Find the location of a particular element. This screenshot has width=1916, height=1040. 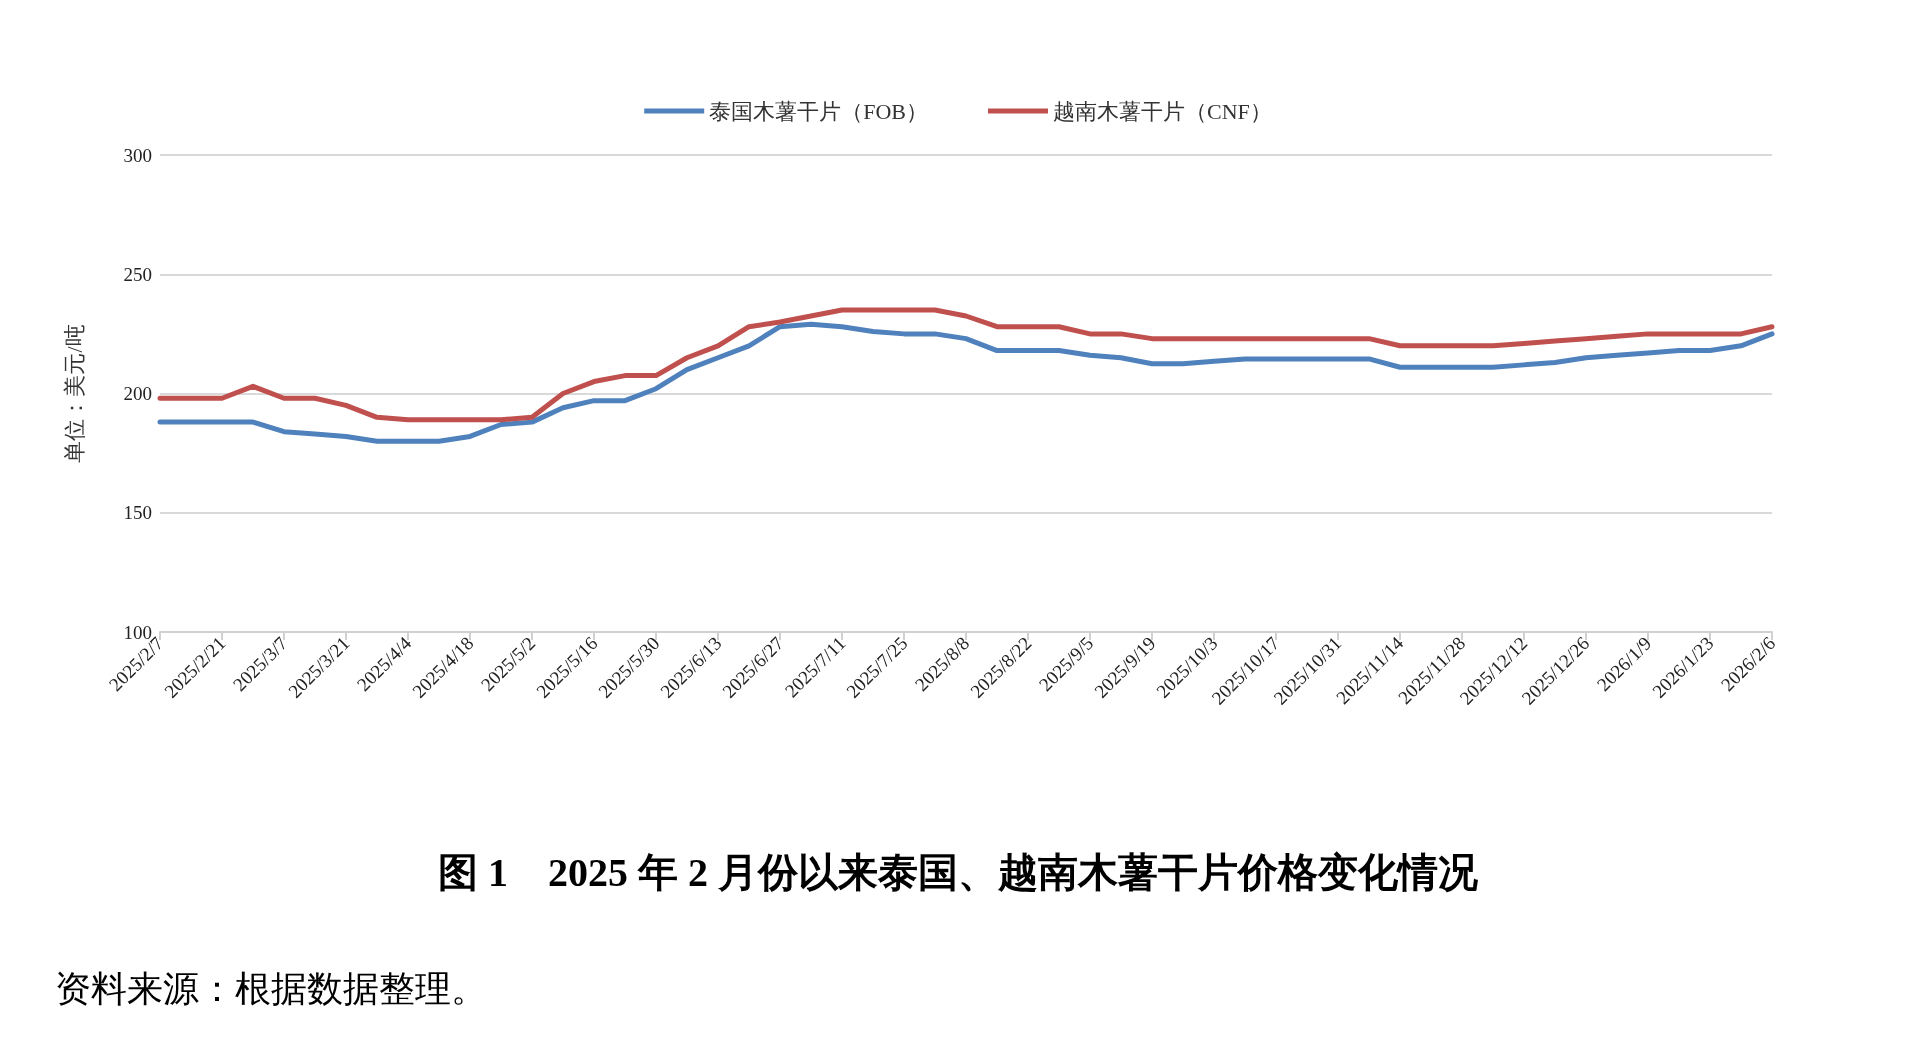

legend-label: 泰国木薯干片（FOB） is located at coordinates (818, 111).